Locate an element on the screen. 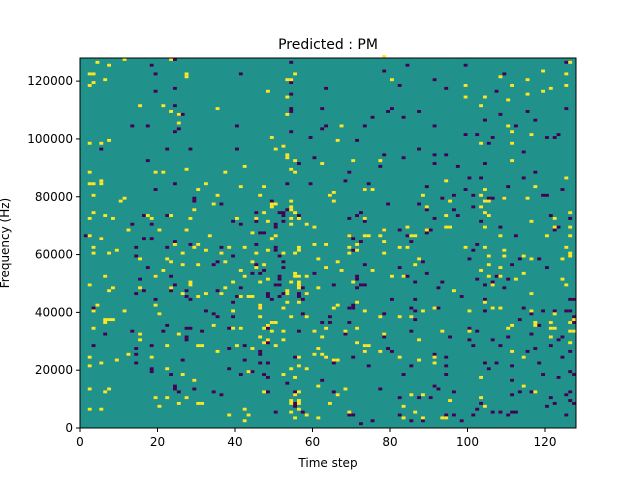 Image resolution: width=640 pixels, height=480 pixels. x-tick-label: 0 is located at coordinates (80, 442).